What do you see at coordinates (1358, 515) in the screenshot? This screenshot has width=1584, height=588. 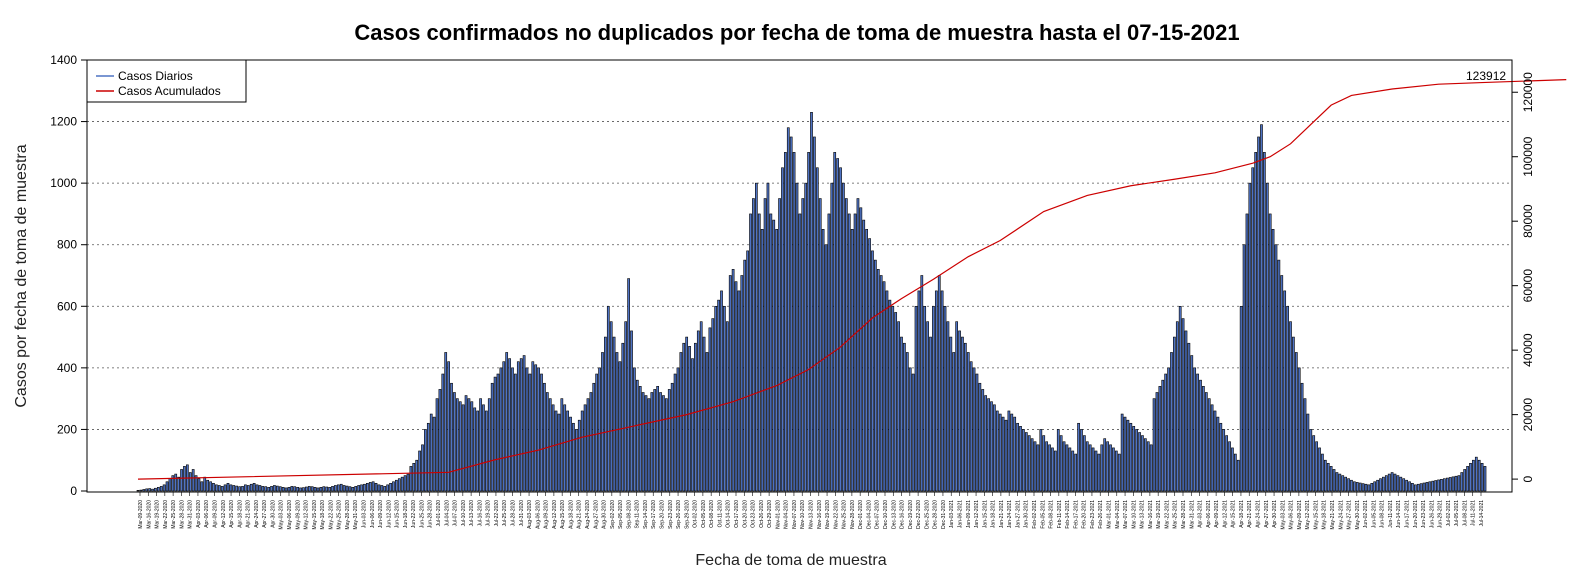 I see `xtick-label: May-30-2021` at bounding box center [1358, 515].